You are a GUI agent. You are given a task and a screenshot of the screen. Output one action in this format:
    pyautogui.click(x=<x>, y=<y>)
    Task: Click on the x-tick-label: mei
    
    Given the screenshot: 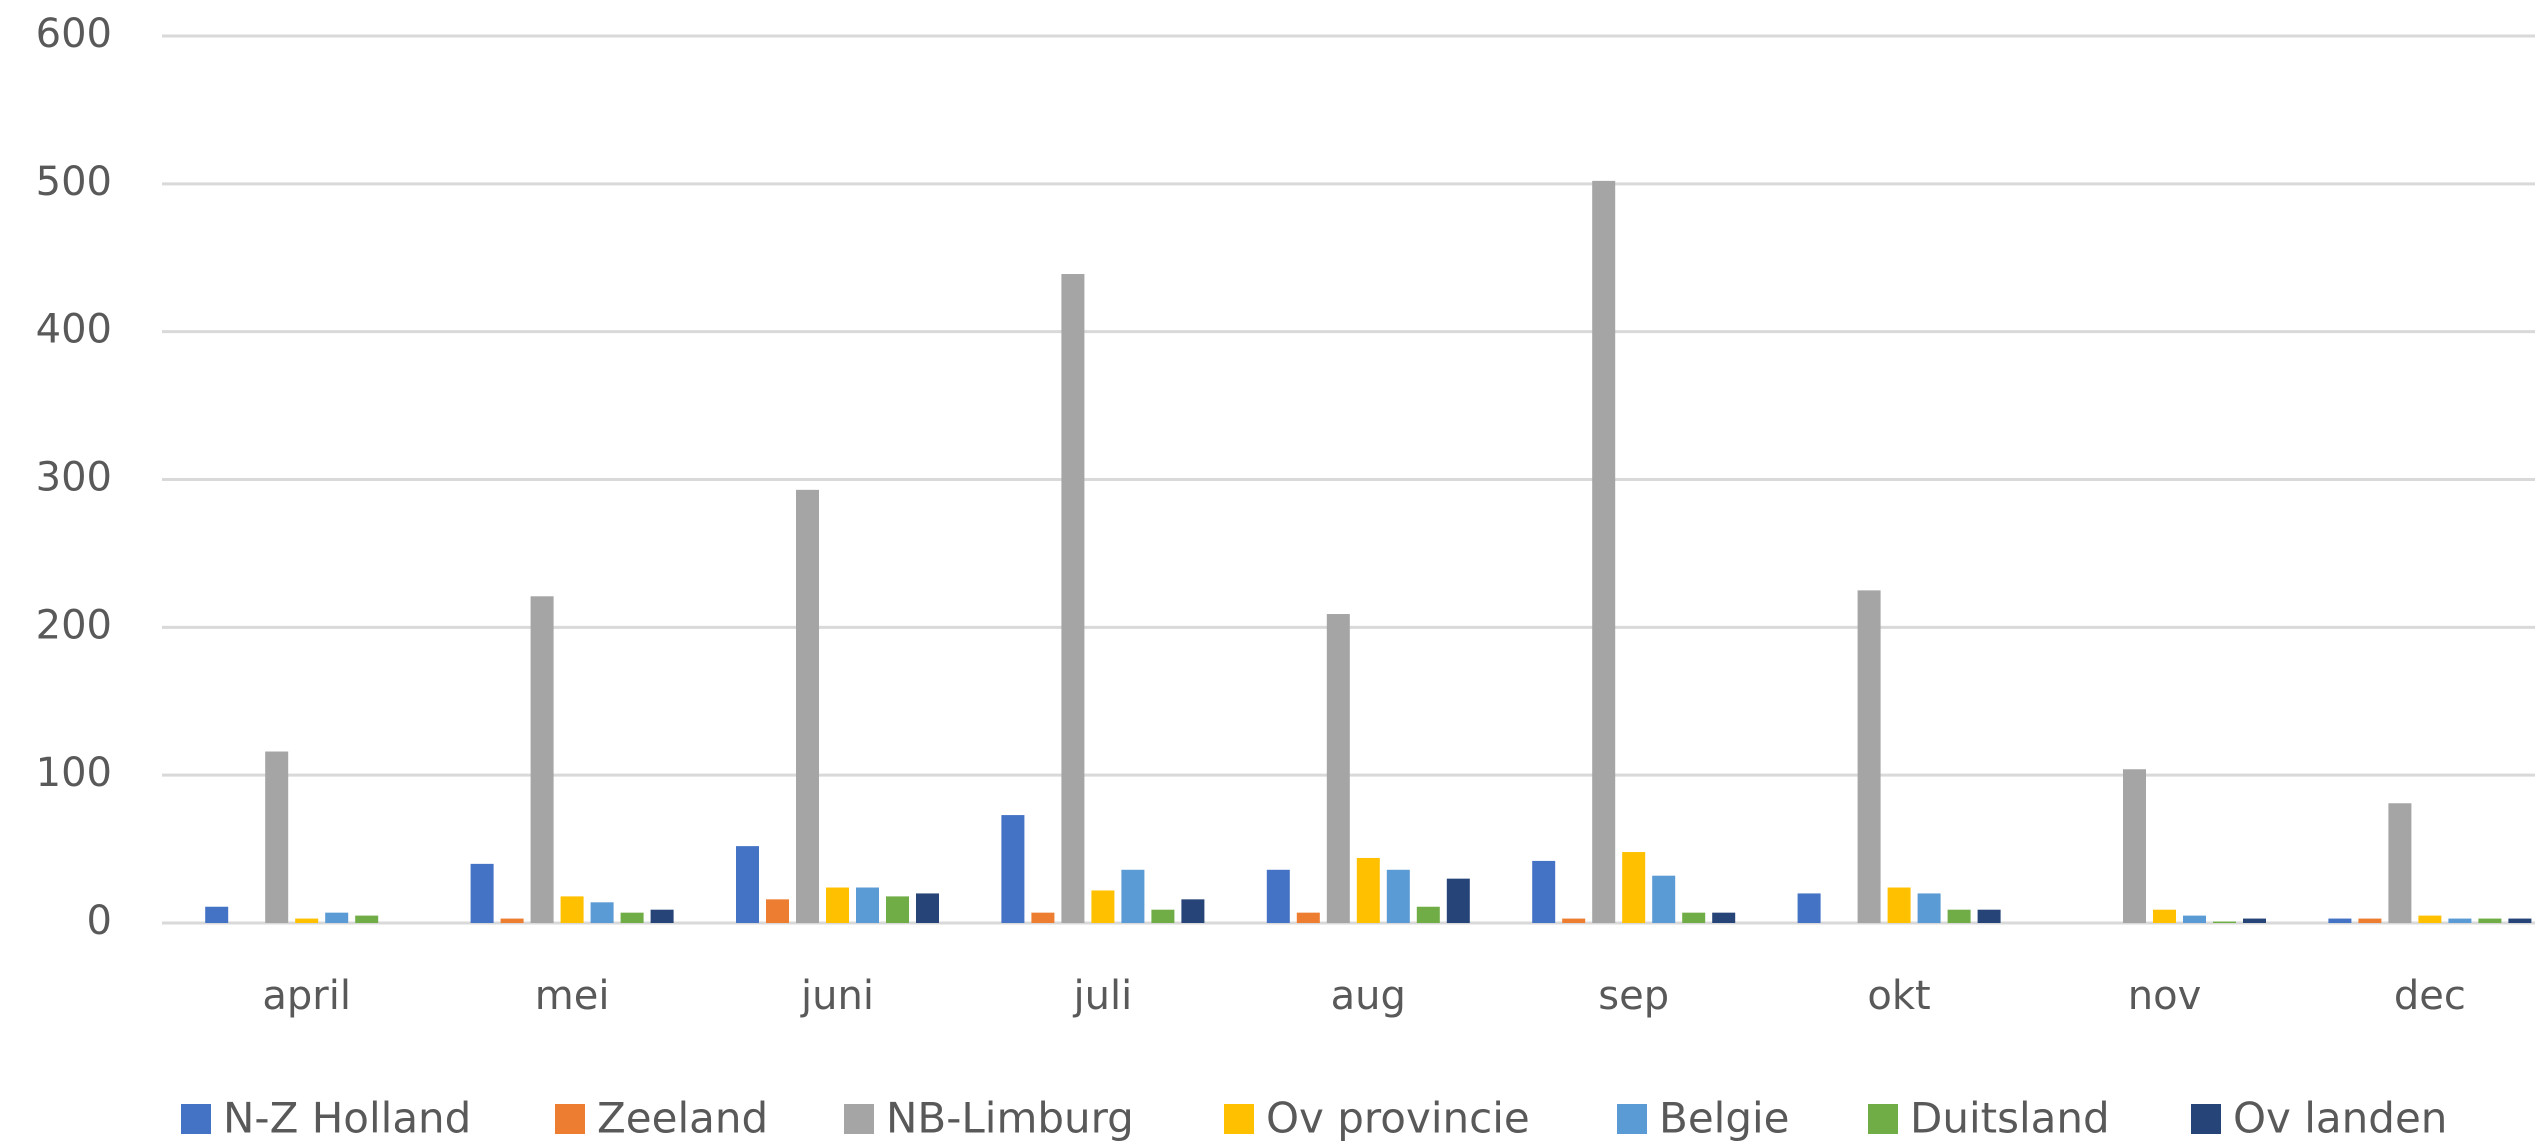 What is the action you would take?
    pyautogui.click(x=572, y=996)
    